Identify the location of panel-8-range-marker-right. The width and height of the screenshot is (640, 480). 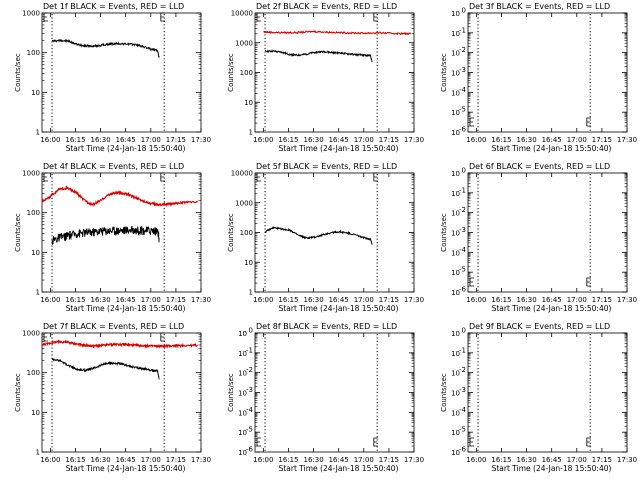
(375, 442).